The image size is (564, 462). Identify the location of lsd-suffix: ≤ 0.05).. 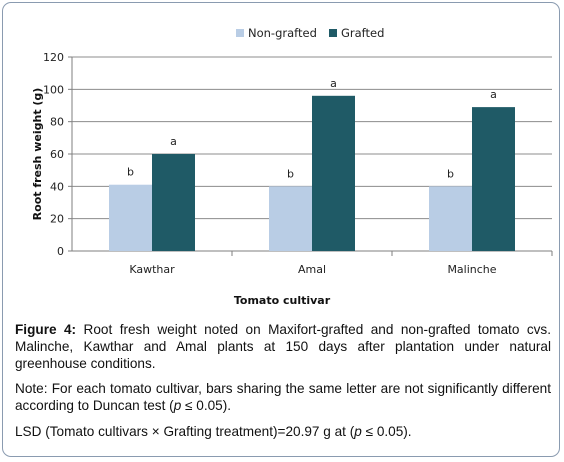
(386, 431).